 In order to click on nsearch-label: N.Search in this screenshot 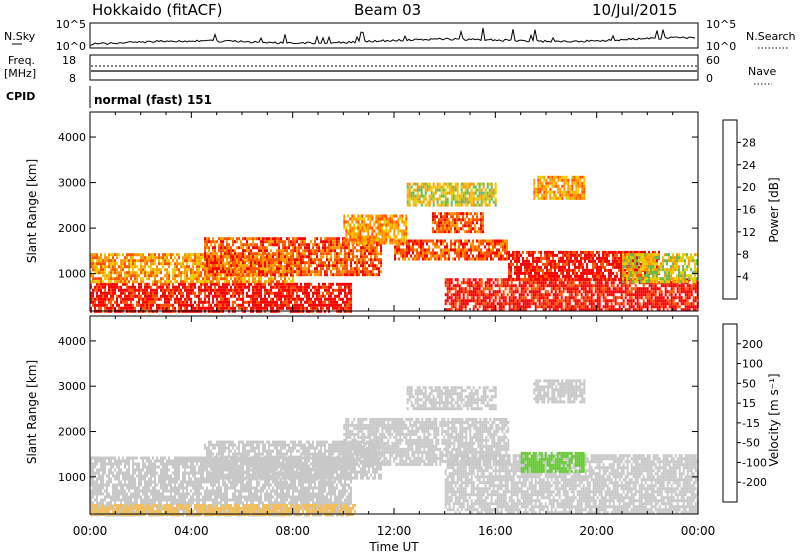, I will do `click(771, 36)`.